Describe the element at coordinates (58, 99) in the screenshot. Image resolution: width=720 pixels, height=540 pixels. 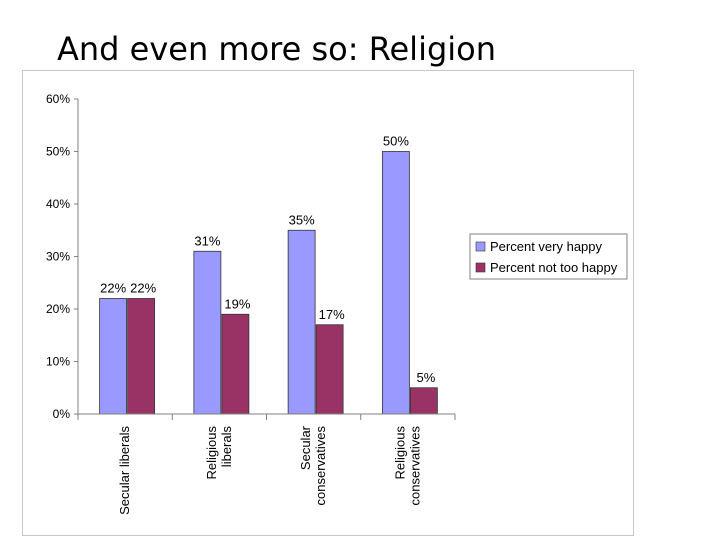
I see `y-tick-label: 60%` at that location.